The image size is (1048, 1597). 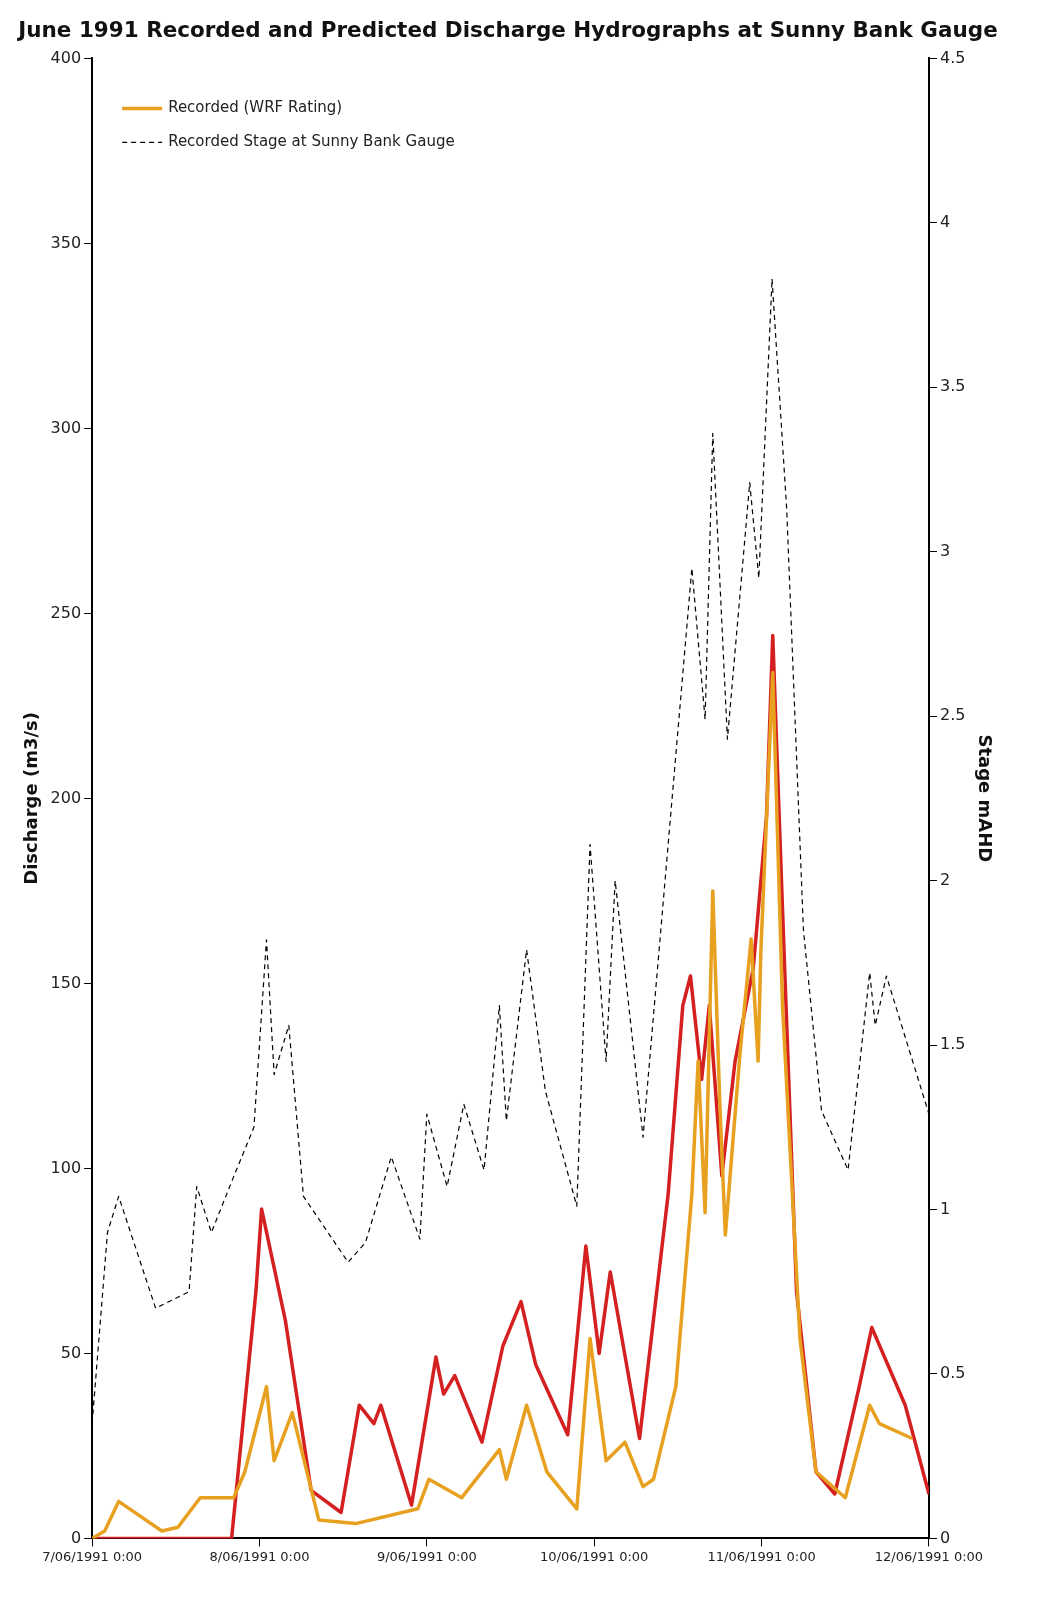 What do you see at coordinates (92, 1556) in the screenshot?
I see `x-tick-label: 7/06/1991 0:00` at bounding box center [92, 1556].